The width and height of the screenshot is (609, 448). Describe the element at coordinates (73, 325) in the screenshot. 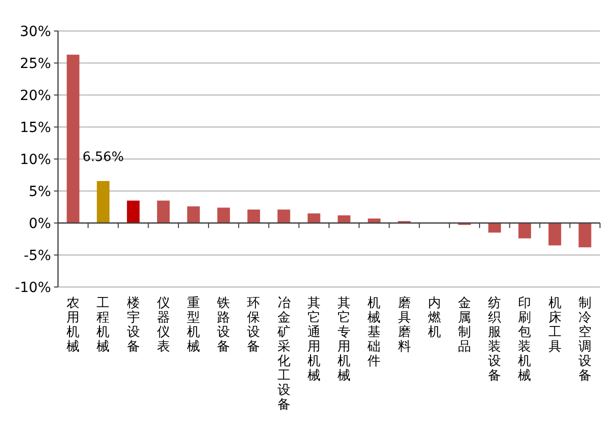

I see `x-tick-label: 农用机械` at that location.